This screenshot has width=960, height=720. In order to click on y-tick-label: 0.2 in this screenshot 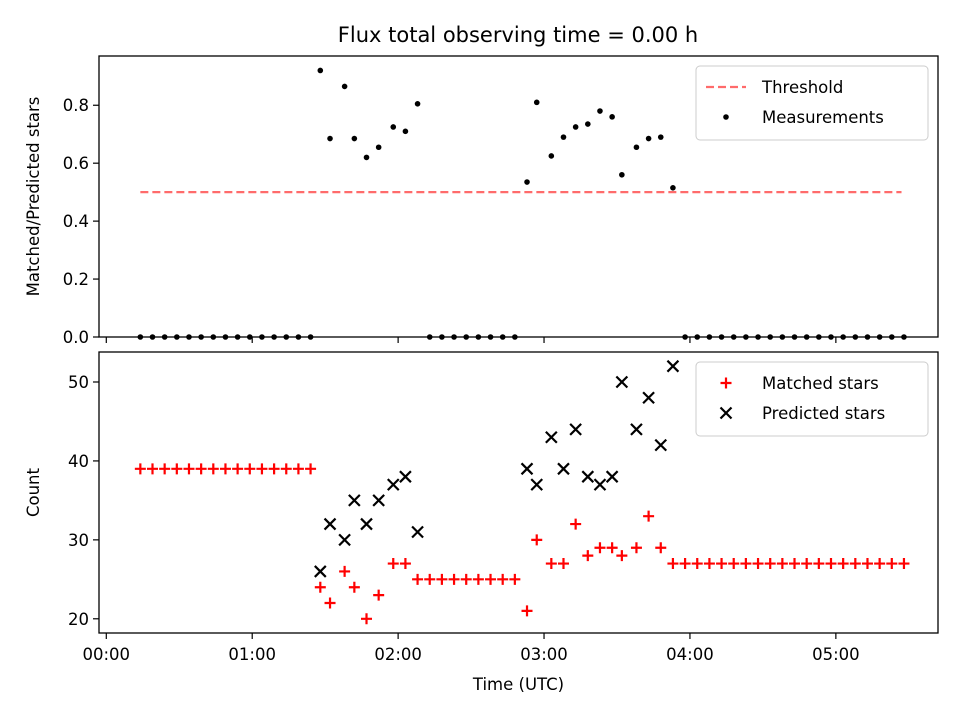, I will do `click(76, 279)`.